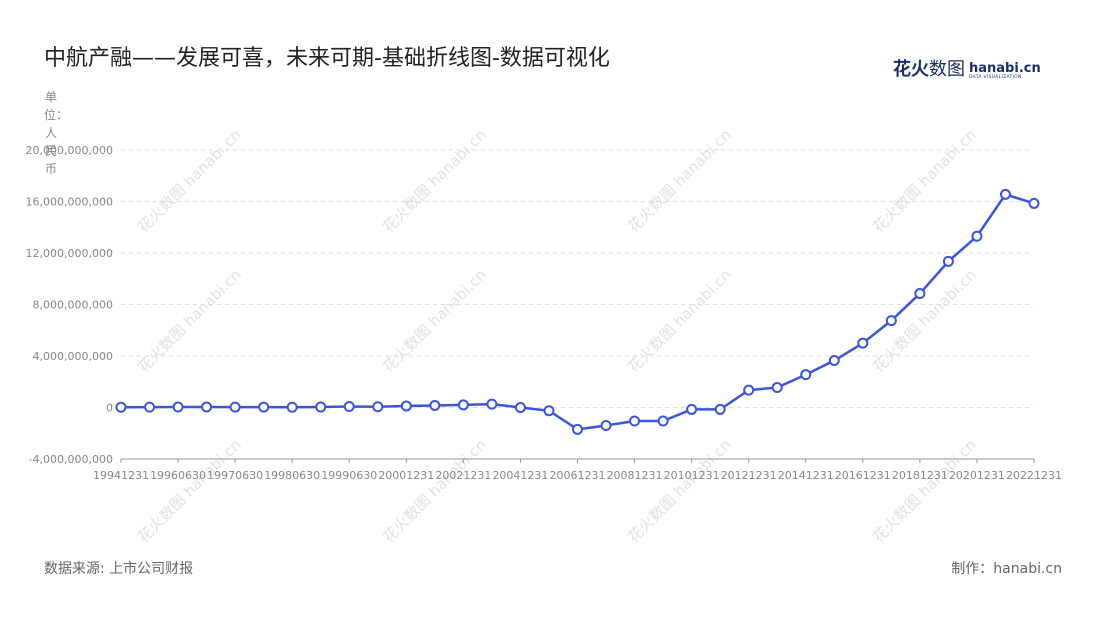 Image resolution: width=1100 pixels, height=620 pixels. Describe the element at coordinates (292, 475) in the screenshot. I see `x-tick-label: 19980630` at that location.